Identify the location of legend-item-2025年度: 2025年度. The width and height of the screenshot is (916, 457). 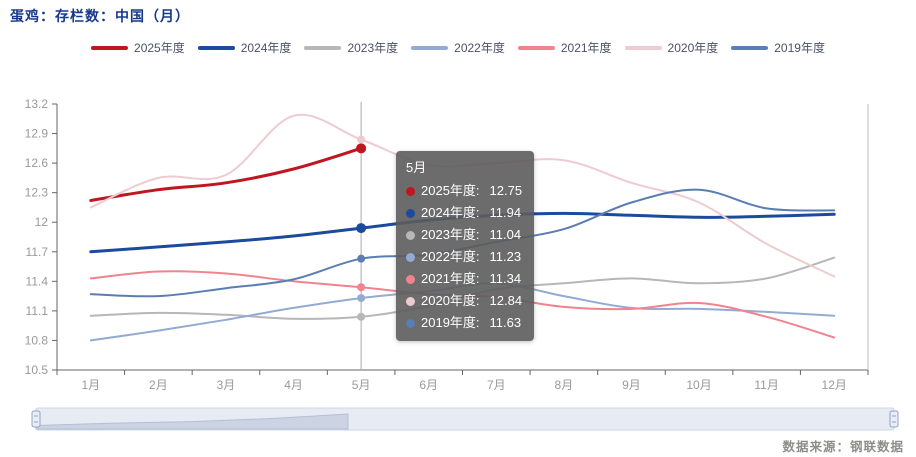
(138, 47).